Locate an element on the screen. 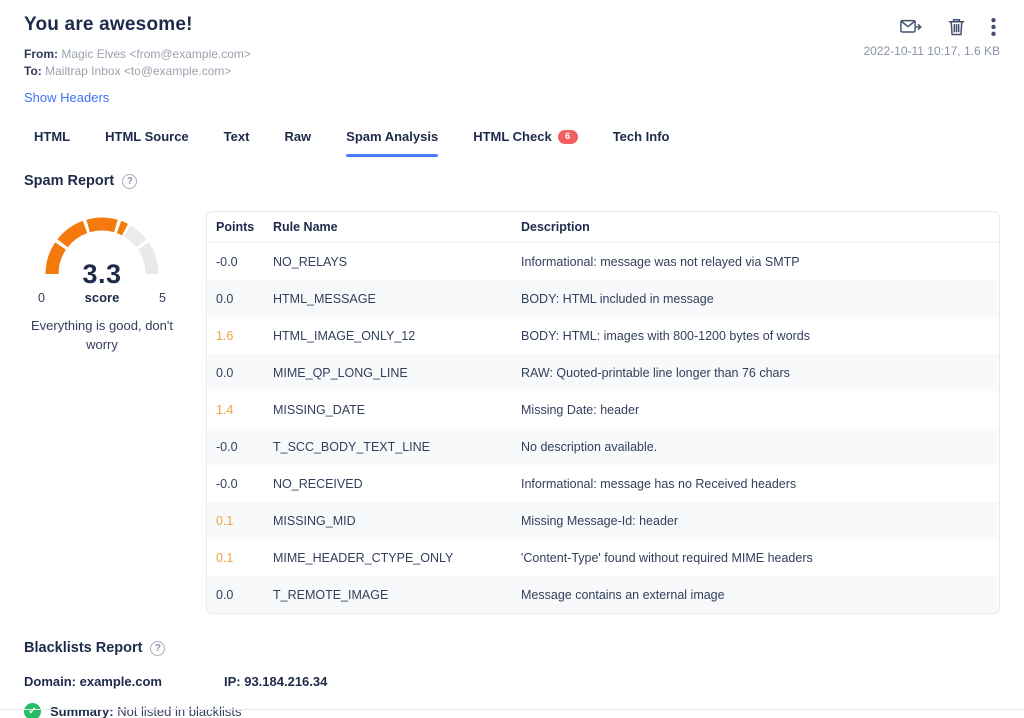 Image resolution: width=1024 pixels, height=718 pixels. from-value: Magic Elves <from@example.com> is located at coordinates (156, 54).